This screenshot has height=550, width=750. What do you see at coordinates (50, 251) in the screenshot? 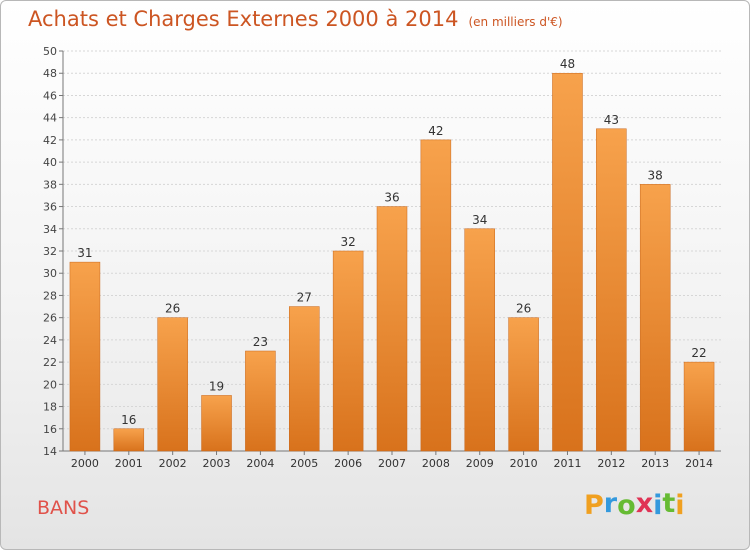
I see `y-tick-label: 32` at bounding box center [50, 251].